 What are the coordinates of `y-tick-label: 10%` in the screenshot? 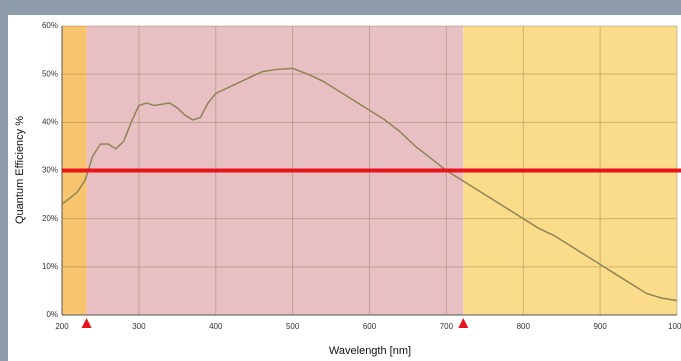 It's located at (50, 266).